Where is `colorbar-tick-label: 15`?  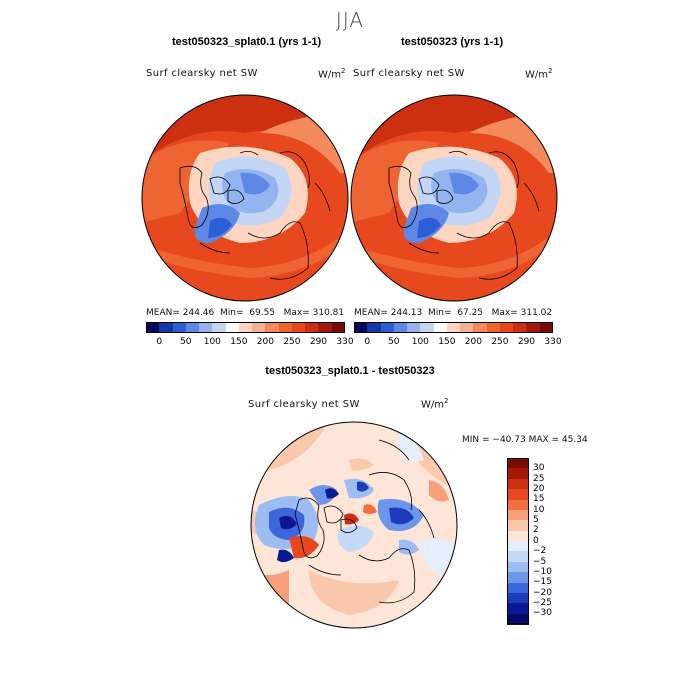
colorbar-tick-label: 15 is located at coordinates (539, 499).